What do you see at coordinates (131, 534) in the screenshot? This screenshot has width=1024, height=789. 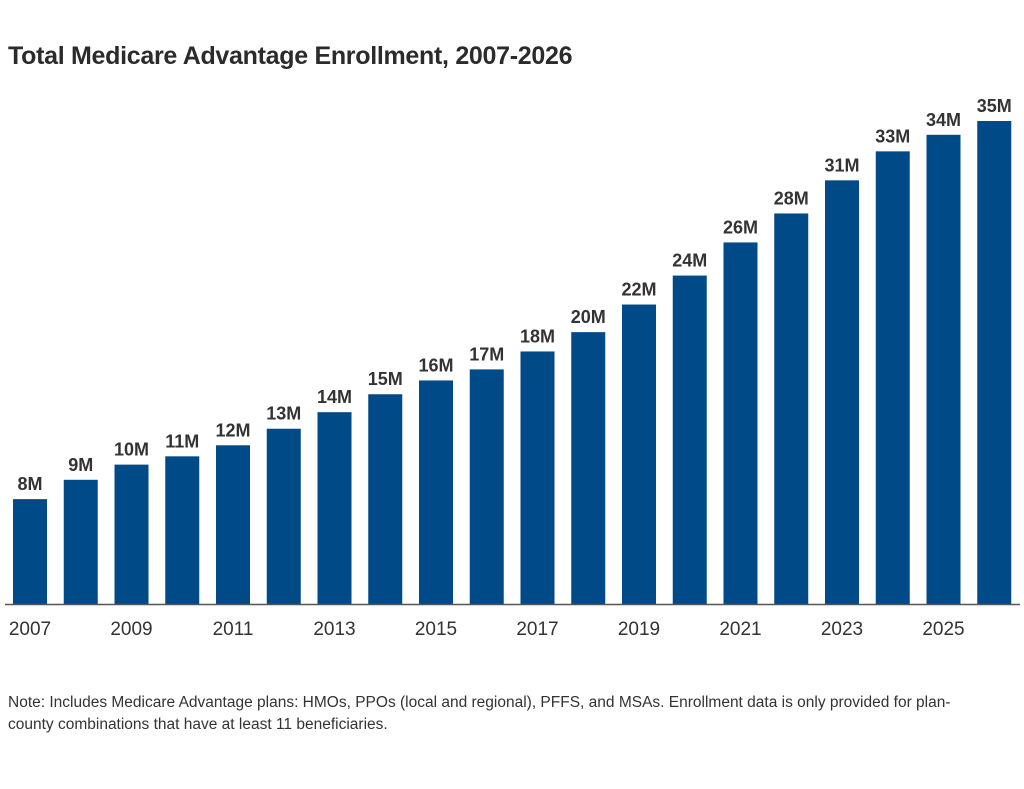 I see `bar-2009` at bounding box center [131, 534].